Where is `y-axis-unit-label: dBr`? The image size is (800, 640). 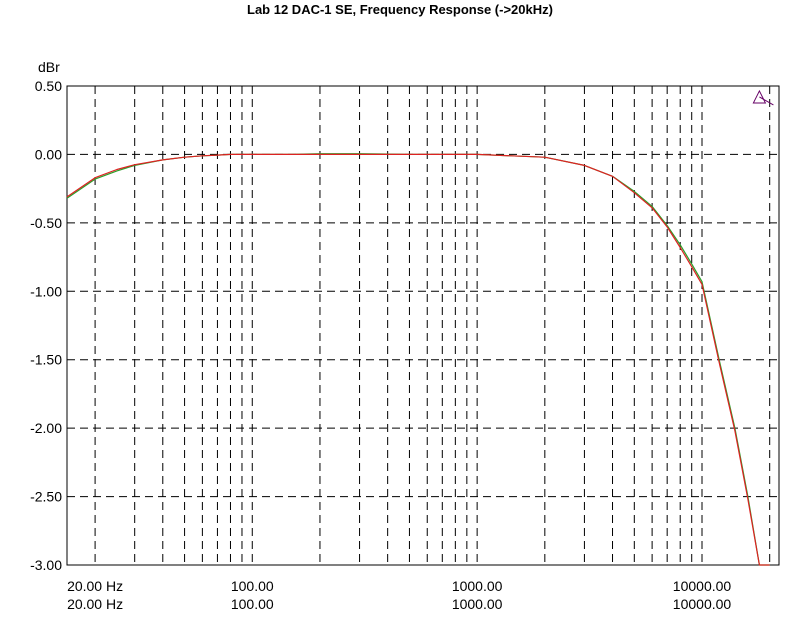 y-axis-unit-label: dBr is located at coordinates (49, 67).